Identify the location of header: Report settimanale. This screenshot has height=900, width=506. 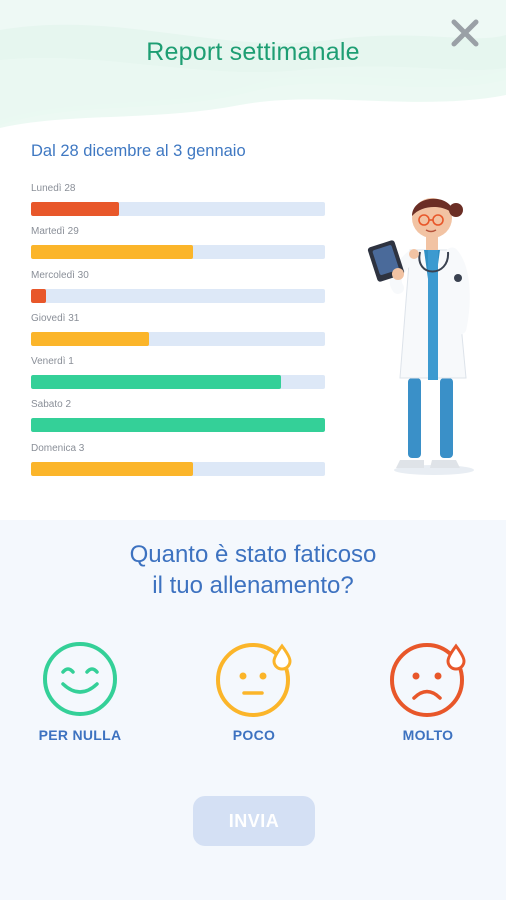
(253, 65).